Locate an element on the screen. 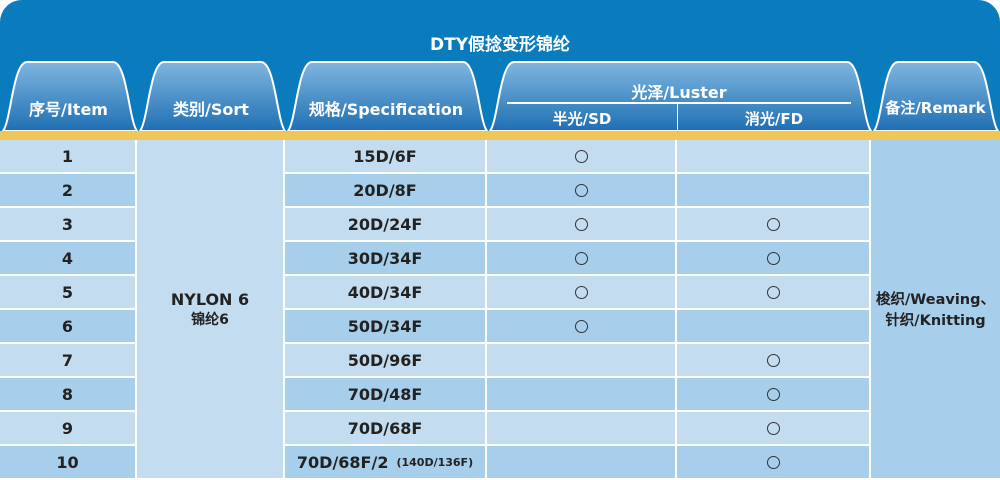 This screenshot has height=480, width=1000. cell-text: 50D/96F is located at coordinates (385, 360).